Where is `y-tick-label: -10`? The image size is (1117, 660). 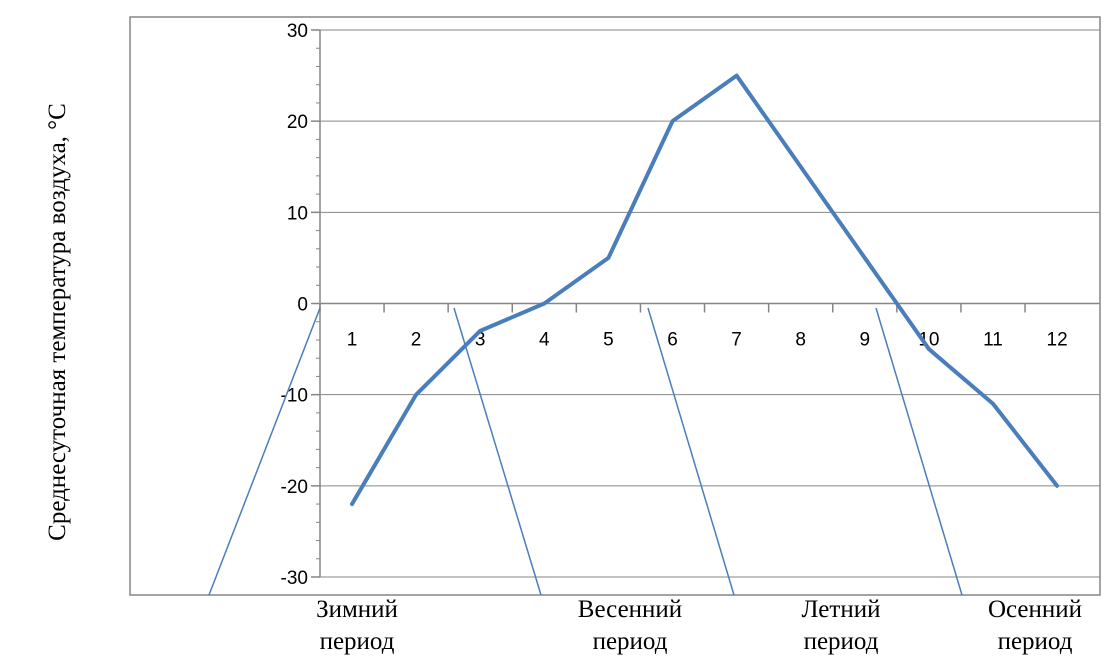
y-tick-label: -10 is located at coordinates (294, 396).